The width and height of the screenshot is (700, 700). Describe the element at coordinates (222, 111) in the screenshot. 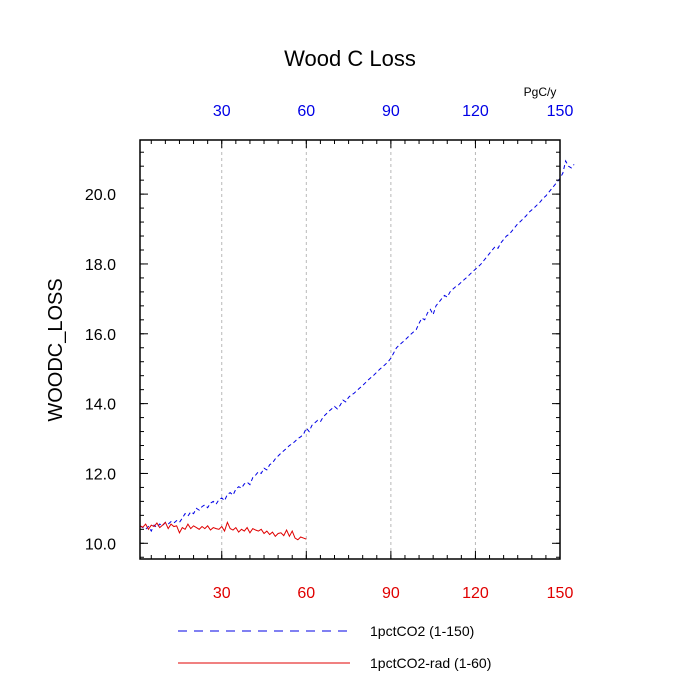

I see `x-tick-label-top: 30` at that location.